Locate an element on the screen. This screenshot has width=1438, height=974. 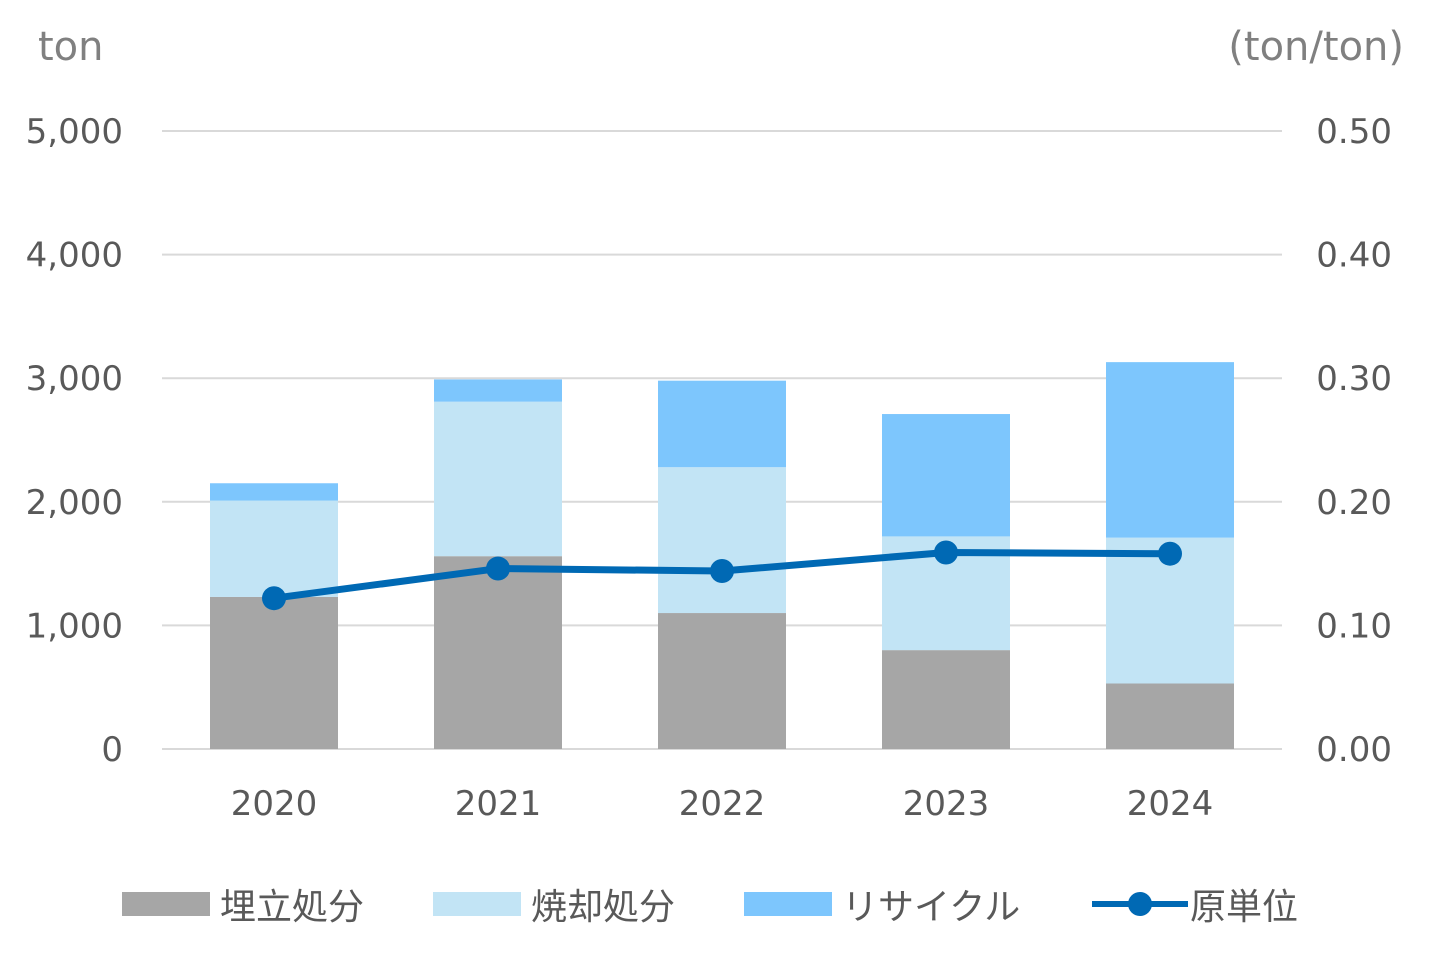
right-tick-label: 0.40 is located at coordinates (1354, 256).